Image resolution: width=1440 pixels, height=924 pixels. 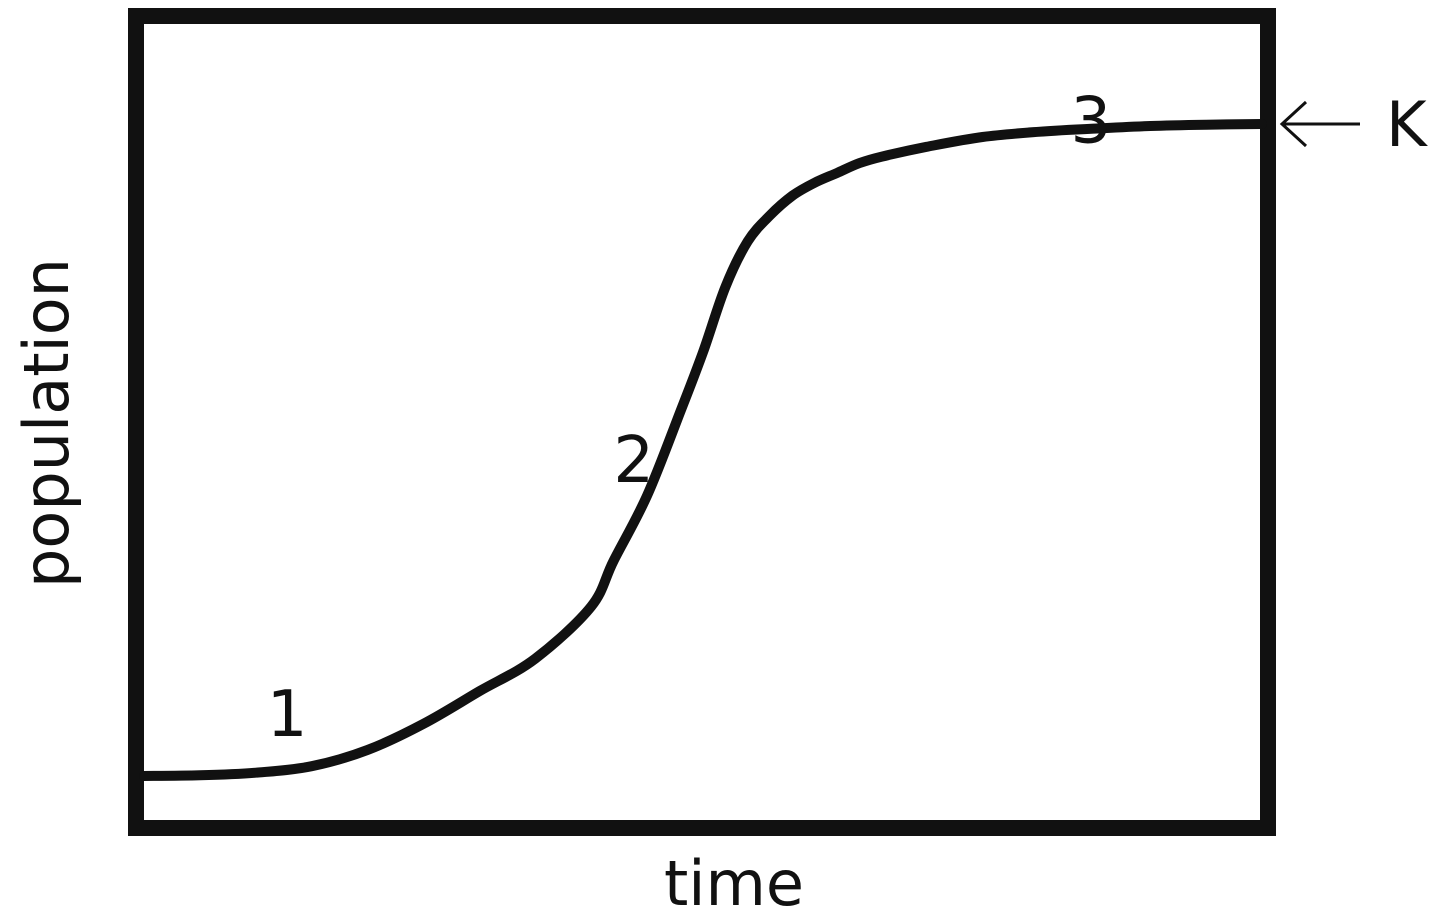 I want to click on k-arrow-head, so click(x=1293, y=124).